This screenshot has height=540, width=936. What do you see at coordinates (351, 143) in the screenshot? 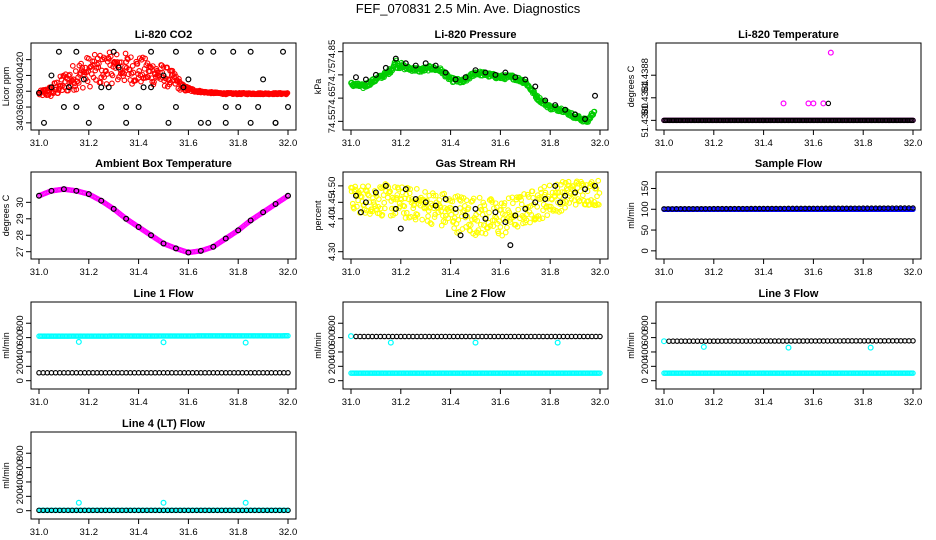
I see `x-tick-label: 31.0` at bounding box center [351, 143].